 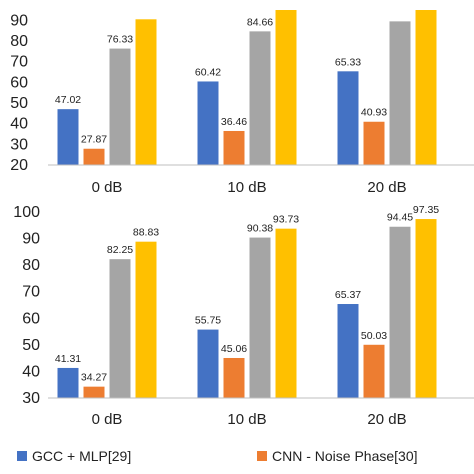 I want to click on data-label: 82.25, so click(x=120, y=250).